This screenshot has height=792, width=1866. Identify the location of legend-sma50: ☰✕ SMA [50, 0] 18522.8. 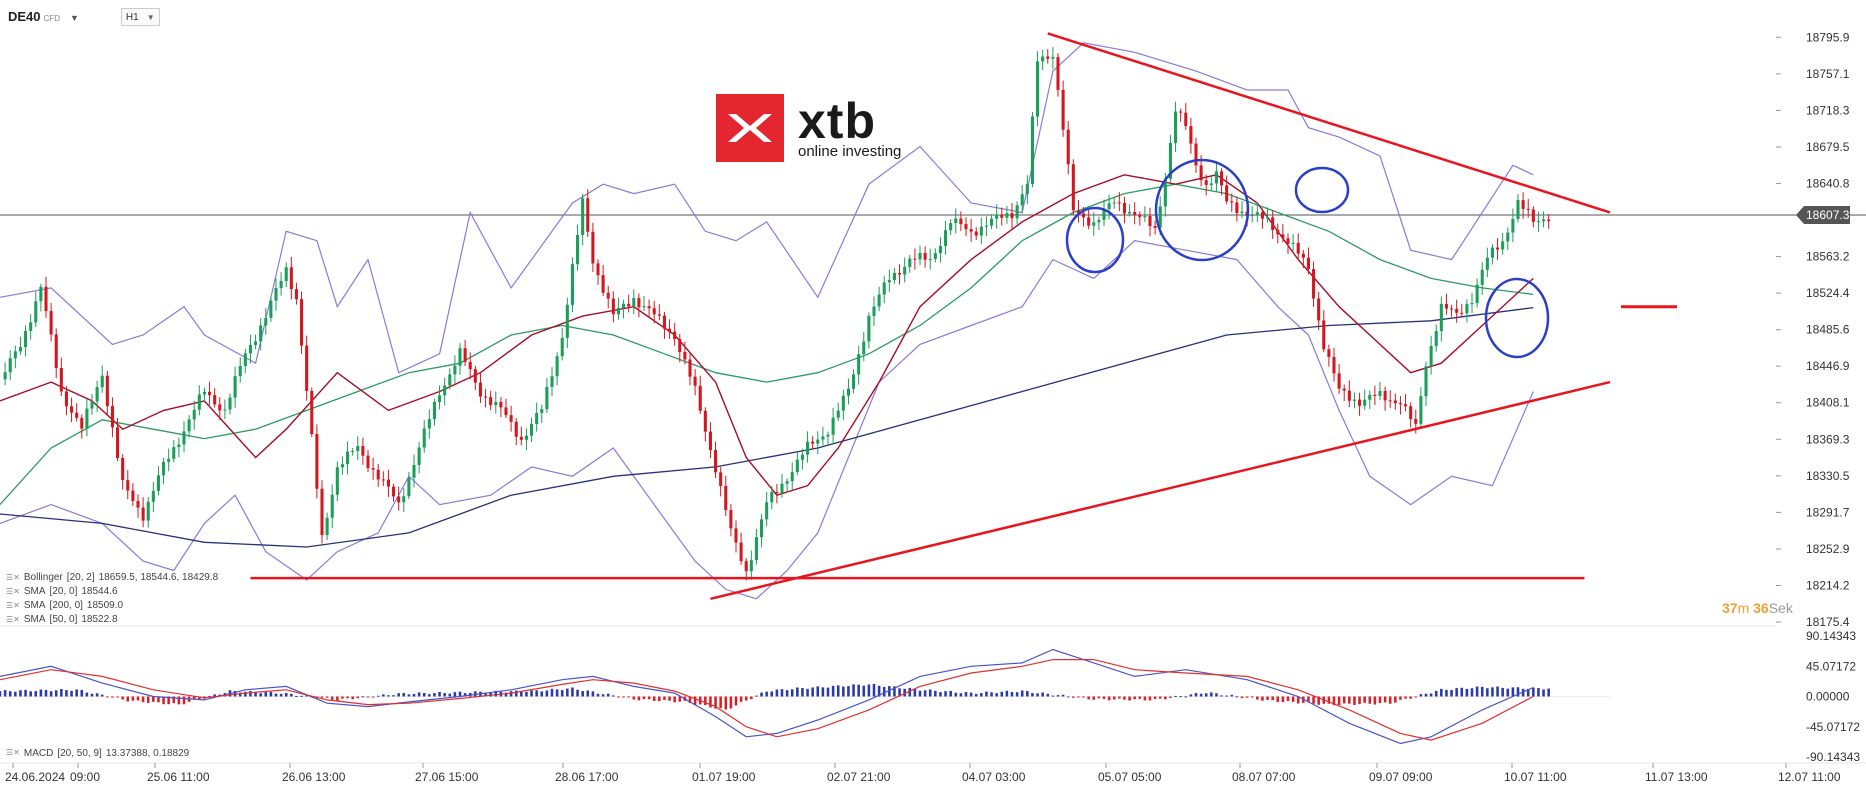
(112, 620).